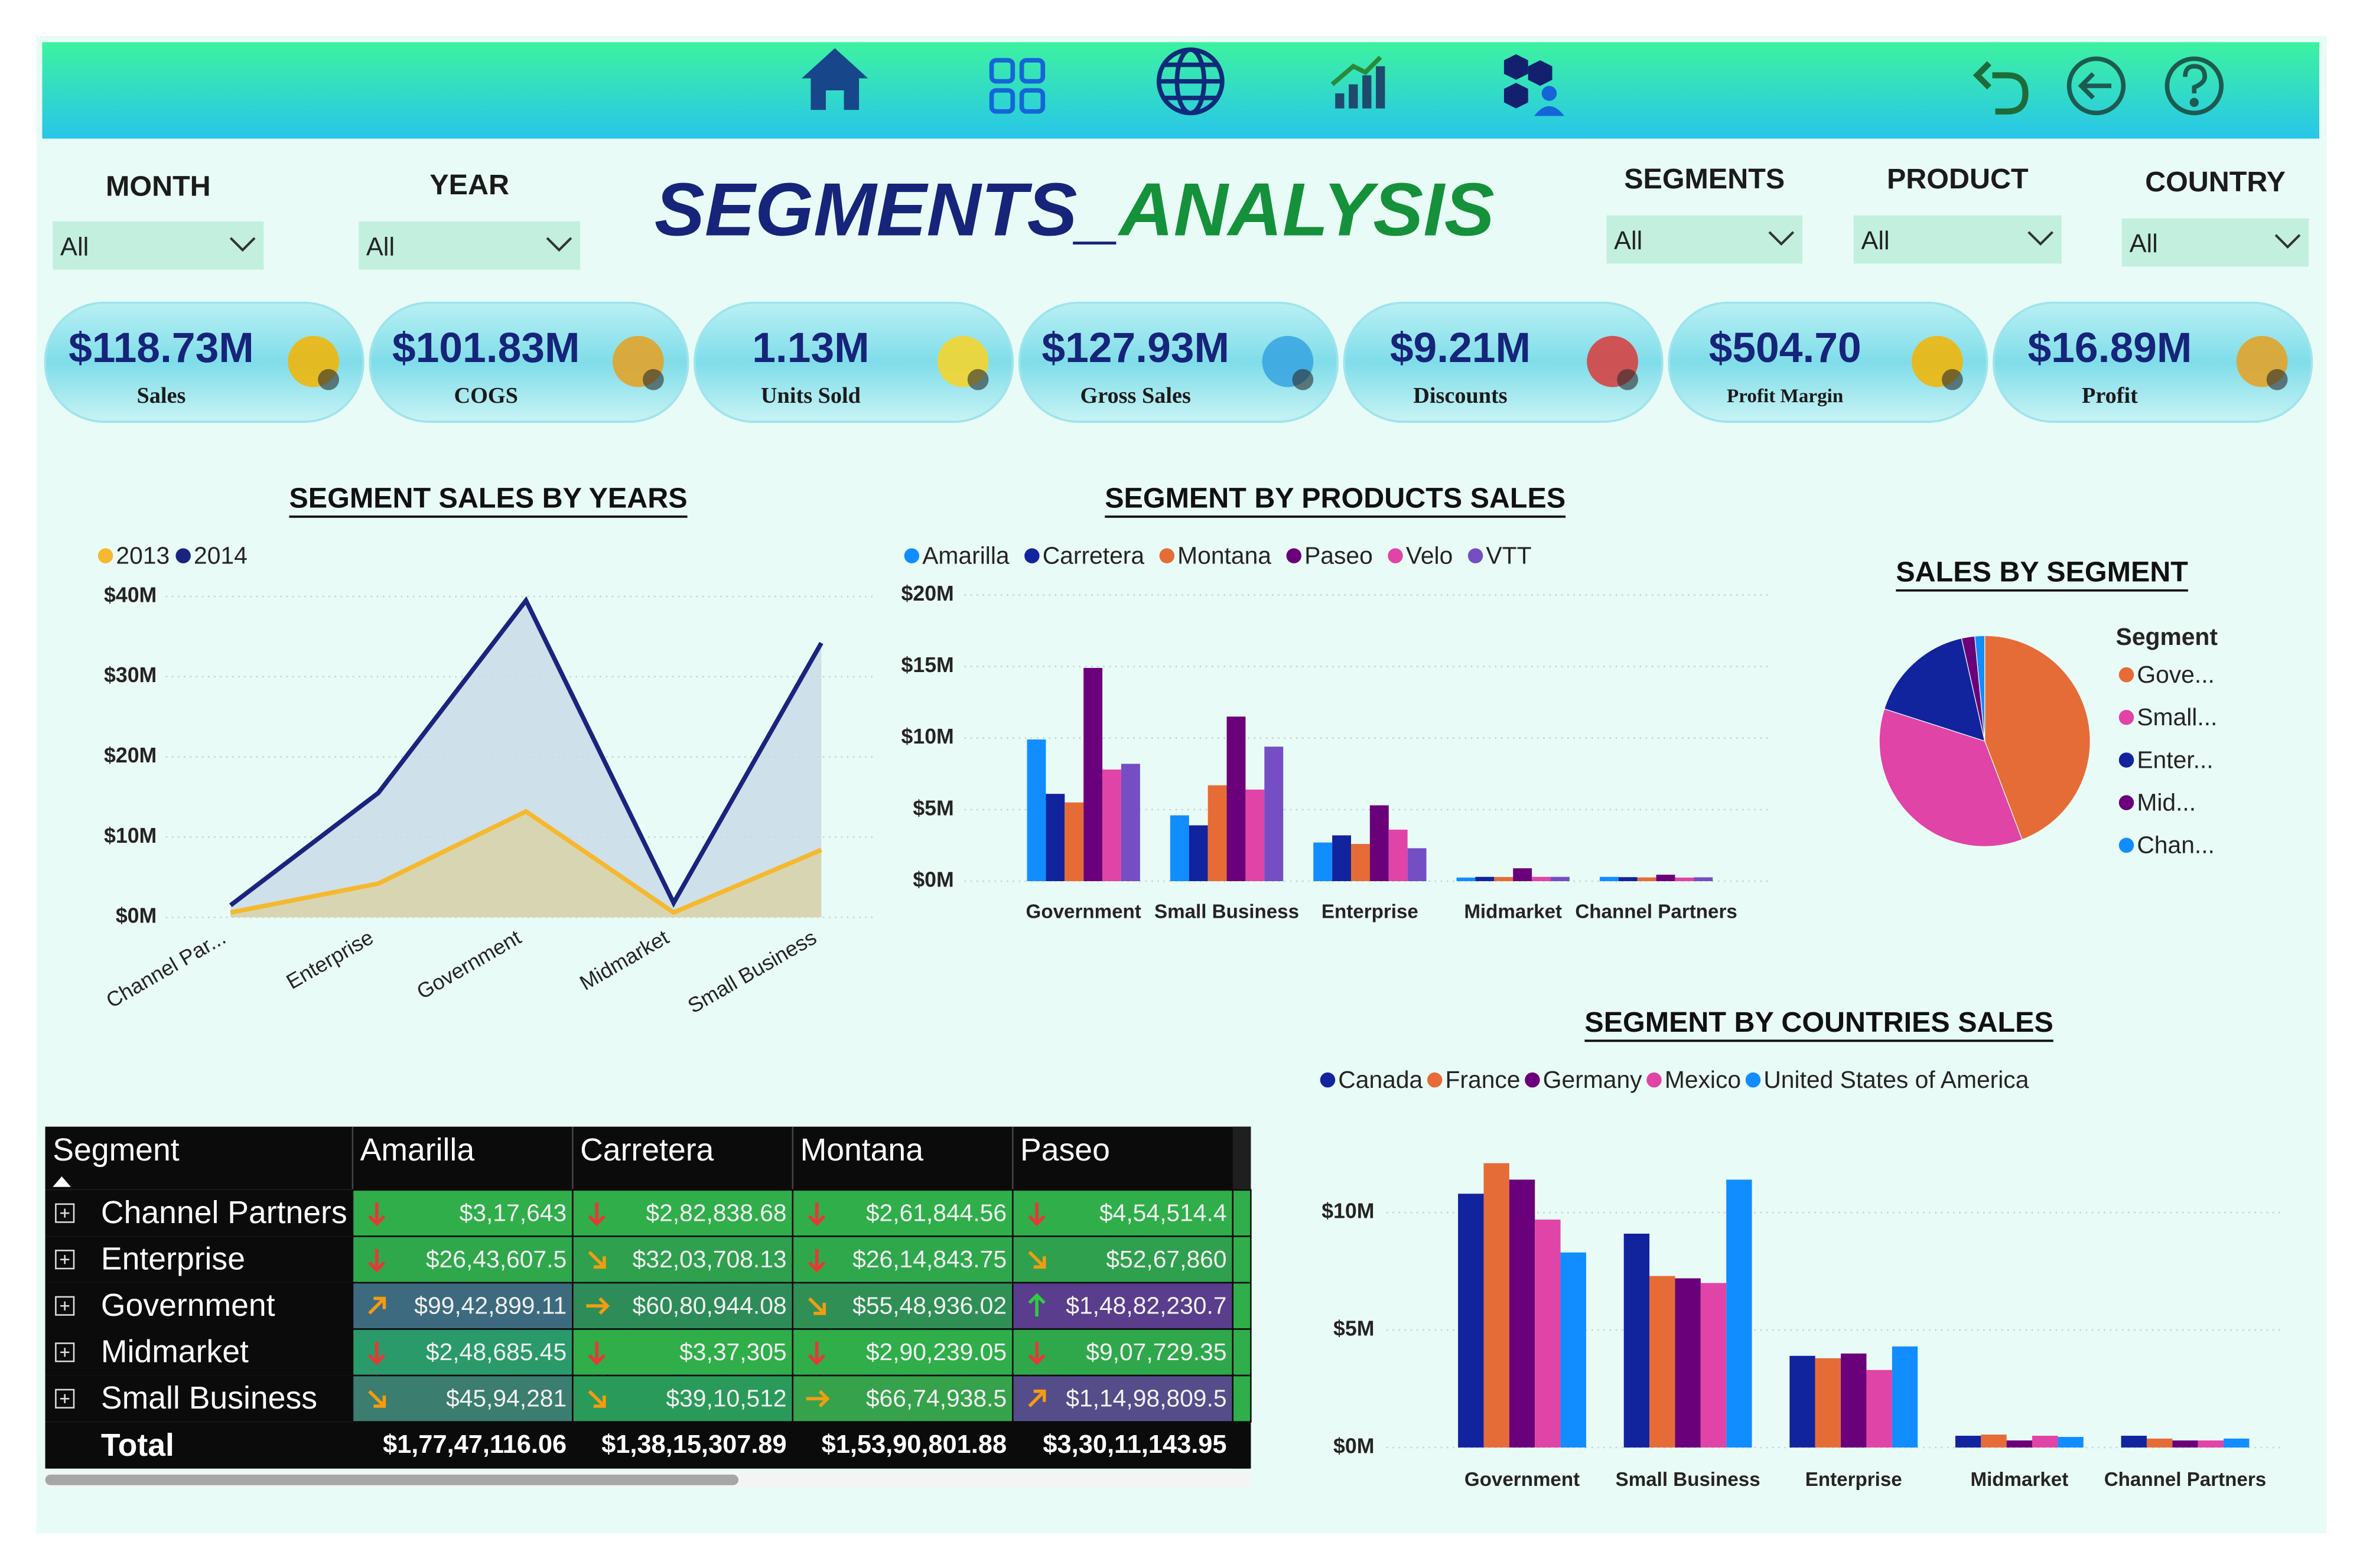 Image resolution: width=2363 pixels, height=1568 pixels. I want to click on table-value: $55,48,936.02, so click(929, 1305).